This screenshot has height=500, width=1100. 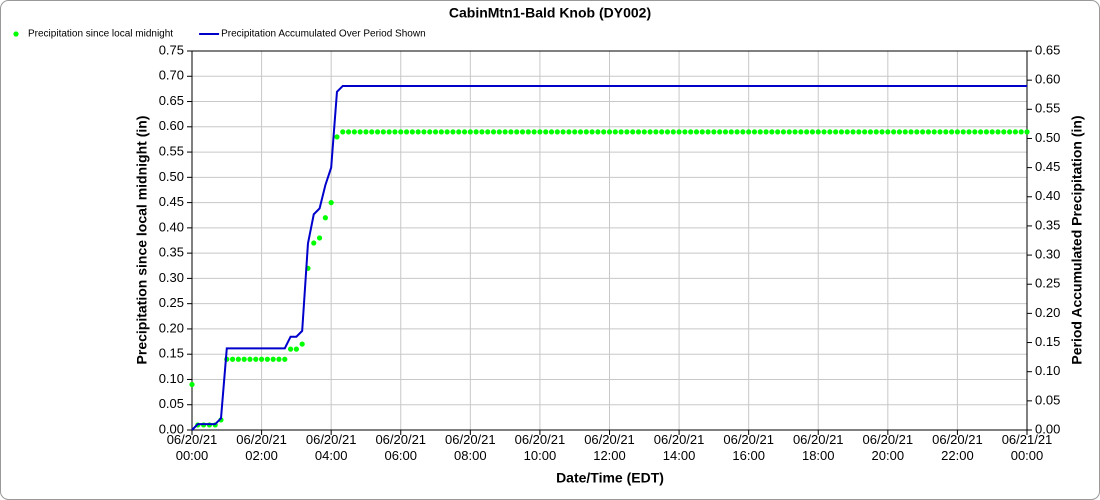 What do you see at coordinates (171, 277) in the screenshot?
I see `y-tick-label: 0.30` at bounding box center [171, 277].